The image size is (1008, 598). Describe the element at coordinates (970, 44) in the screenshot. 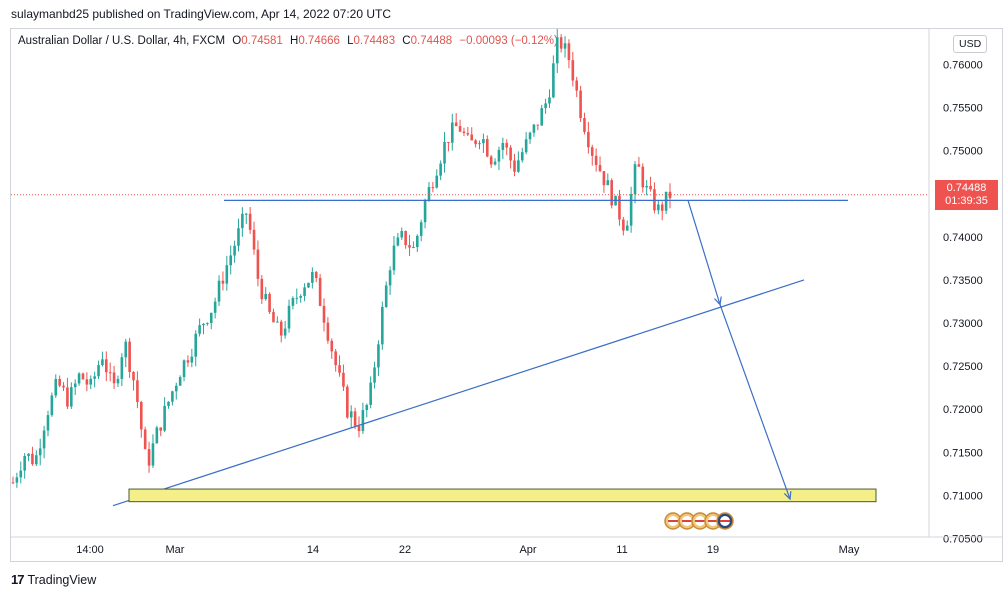

I see `currency-button: USD` at that location.